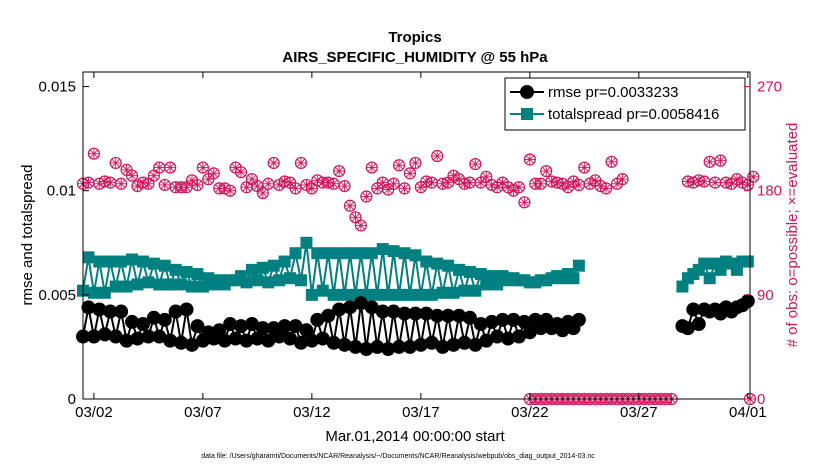 This screenshot has width=830, height=470. Describe the element at coordinates (769, 87) in the screenshot. I see `y-right-tick-label: 270` at that location.